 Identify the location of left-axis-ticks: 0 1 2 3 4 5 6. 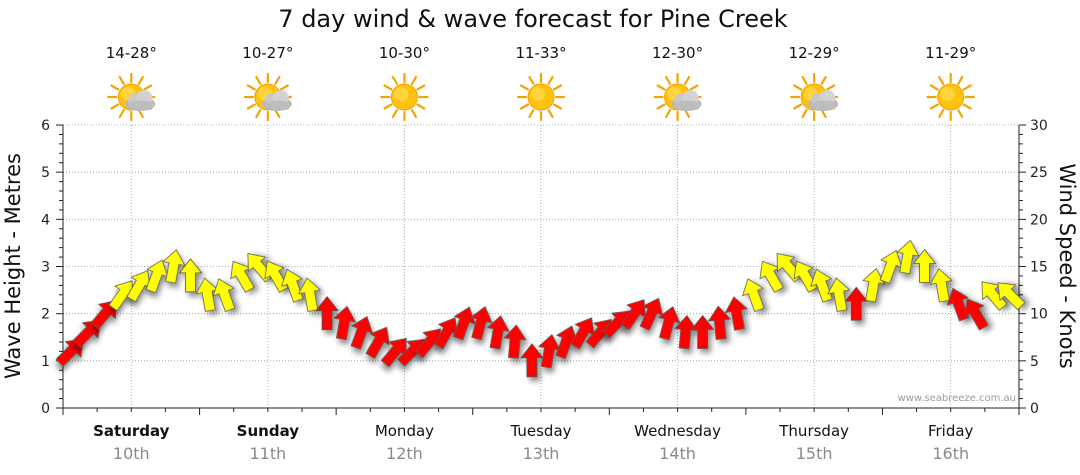
(45, 267).